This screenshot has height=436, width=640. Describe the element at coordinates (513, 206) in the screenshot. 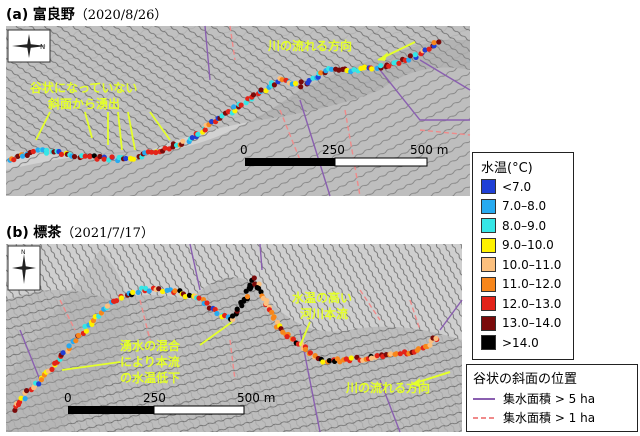

I see `temperature-legend-item: 7.0–8.0` at that location.